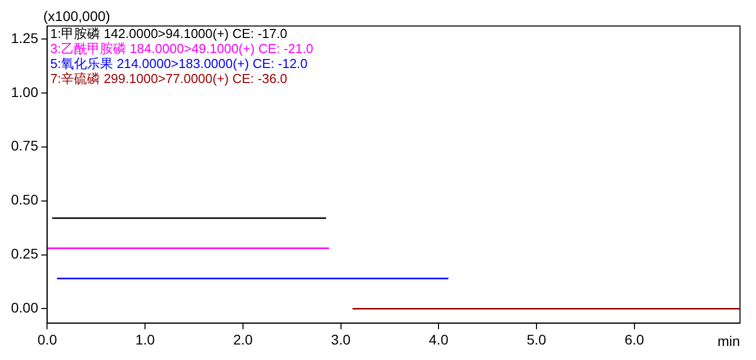 Image resolution: width=756 pixels, height=360 pixels. What do you see at coordinates (24, 38) in the screenshot?
I see `y-tick-label: 1.25` at bounding box center [24, 38].